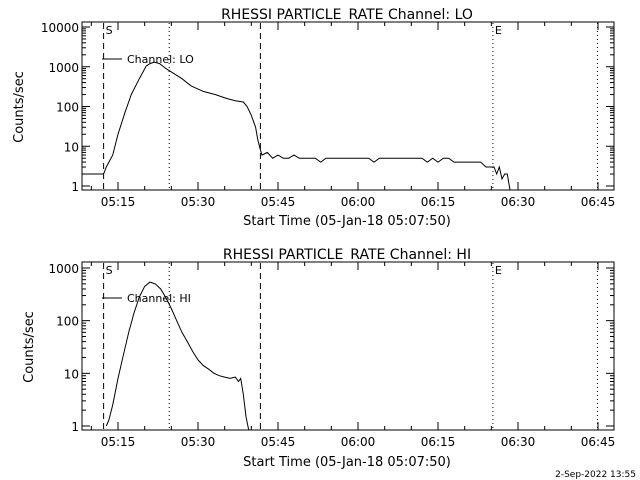 Image resolution: width=640 pixels, height=480 pixels. I want to click on lo-y-tick-label: 1000, so click(63, 68).